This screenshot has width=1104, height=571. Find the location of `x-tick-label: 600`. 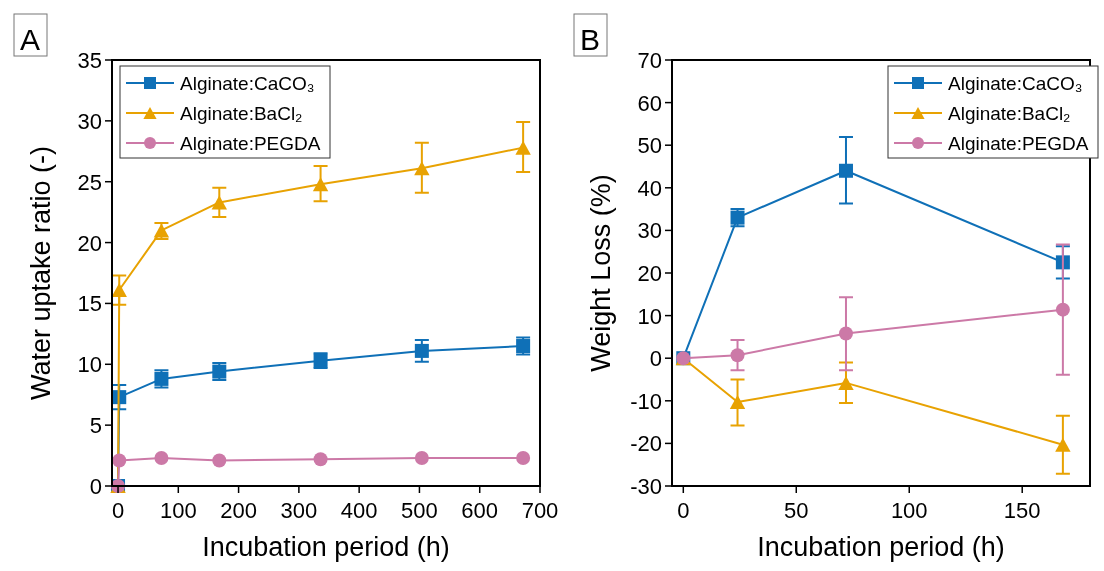

x-tick-label: 600 is located at coordinates (480, 510).